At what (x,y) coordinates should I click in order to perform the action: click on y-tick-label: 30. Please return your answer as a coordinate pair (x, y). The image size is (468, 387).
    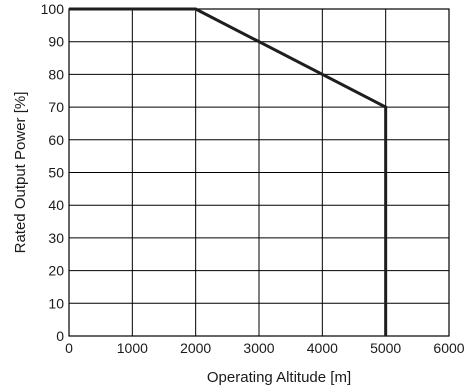
    Looking at the image, I should click on (56, 238).